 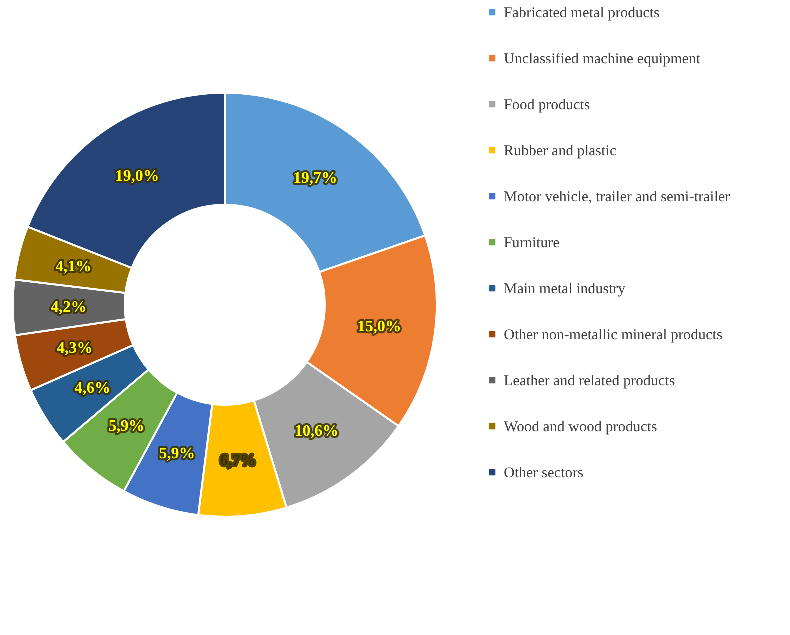 I want to click on legend-label: Unclassified machine equipment, so click(x=603, y=60).